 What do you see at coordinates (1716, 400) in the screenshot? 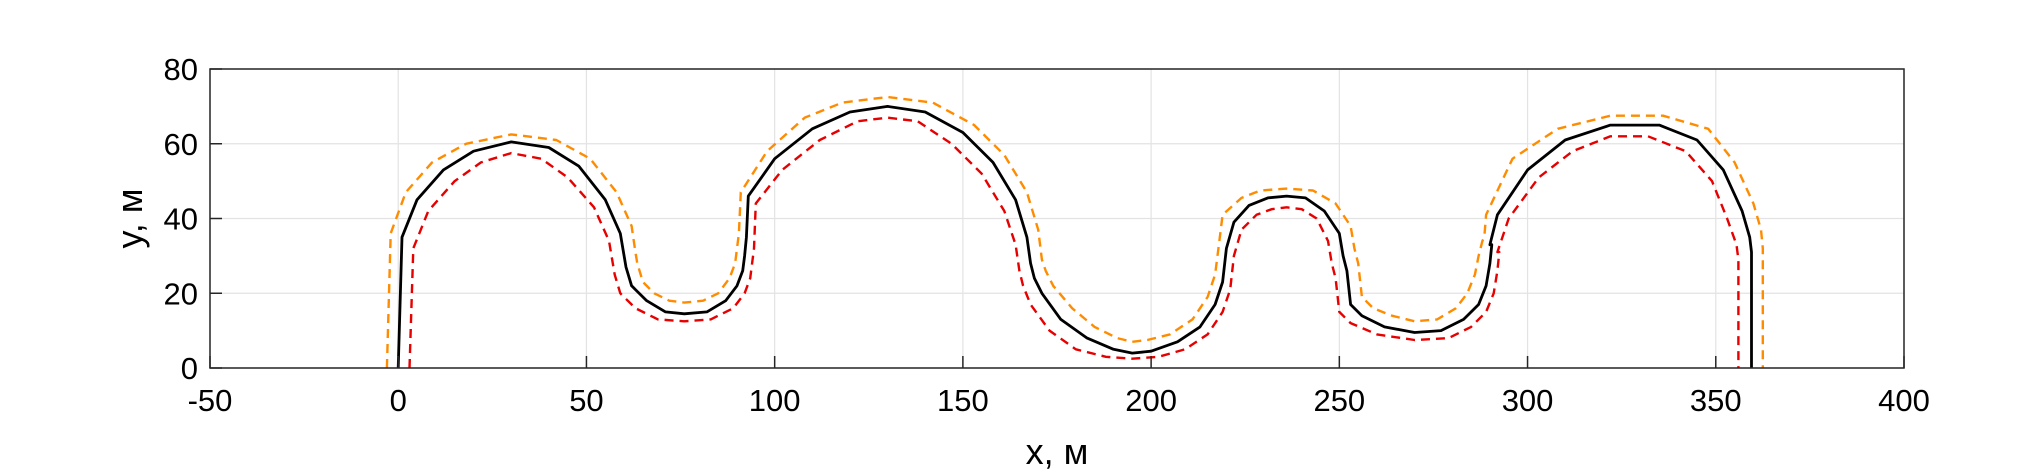
I see `x-tick-label: 350` at bounding box center [1716, 400].